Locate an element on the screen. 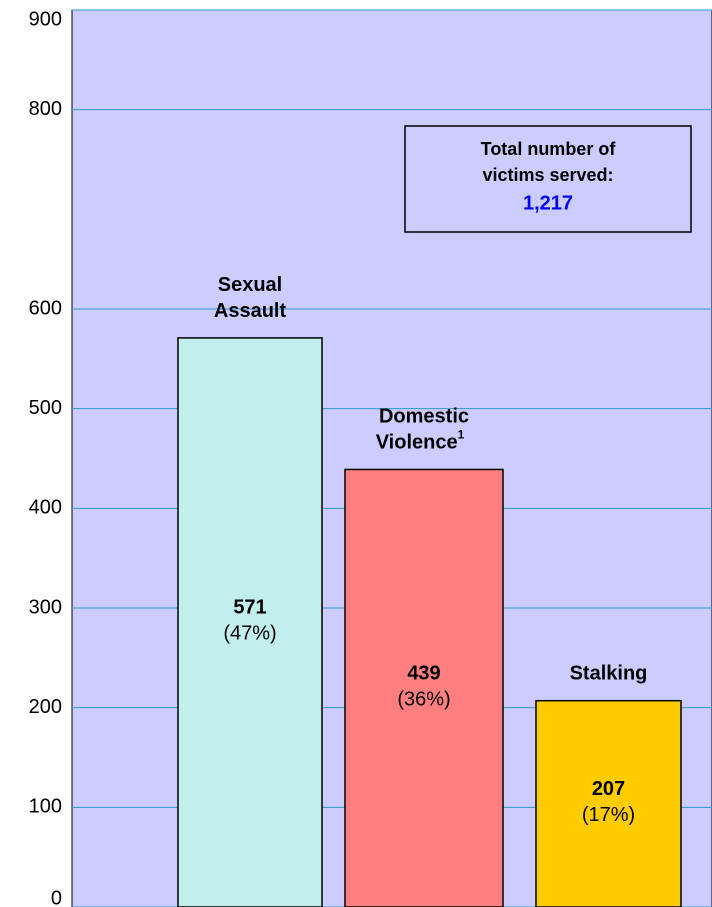  y-tick-label: 400 is located at coordinates (45, 508).